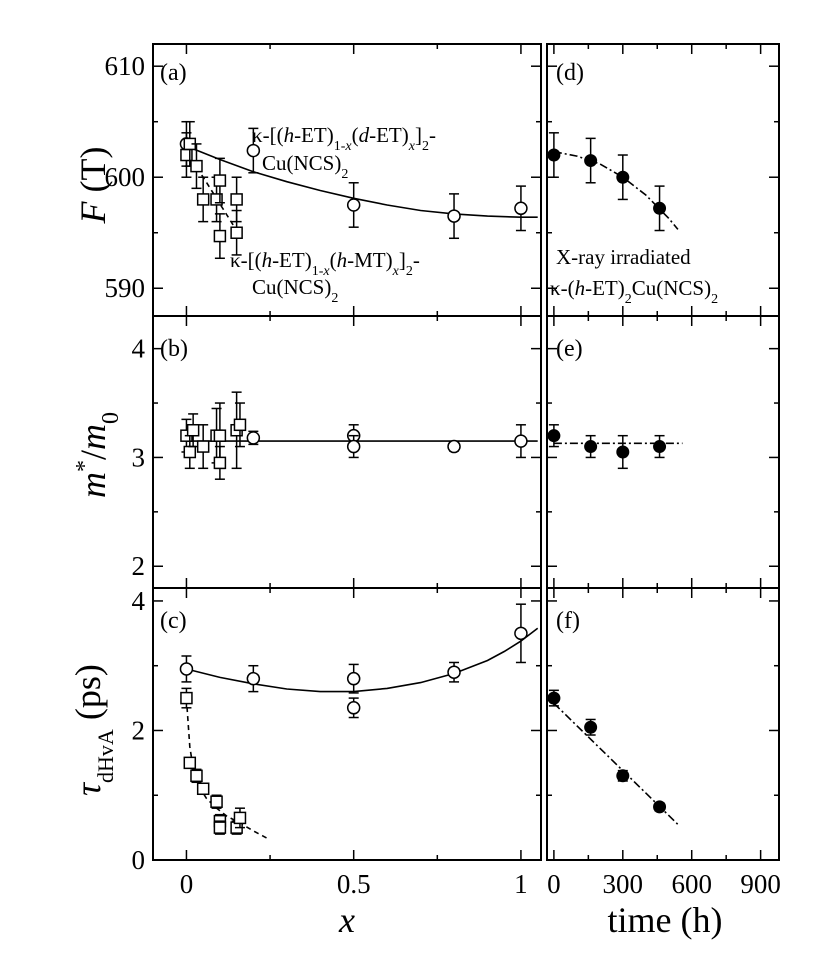 The width and height of the screenshot is (830, 979). I want to click on x-tick-label: 900, so click(760, 884).